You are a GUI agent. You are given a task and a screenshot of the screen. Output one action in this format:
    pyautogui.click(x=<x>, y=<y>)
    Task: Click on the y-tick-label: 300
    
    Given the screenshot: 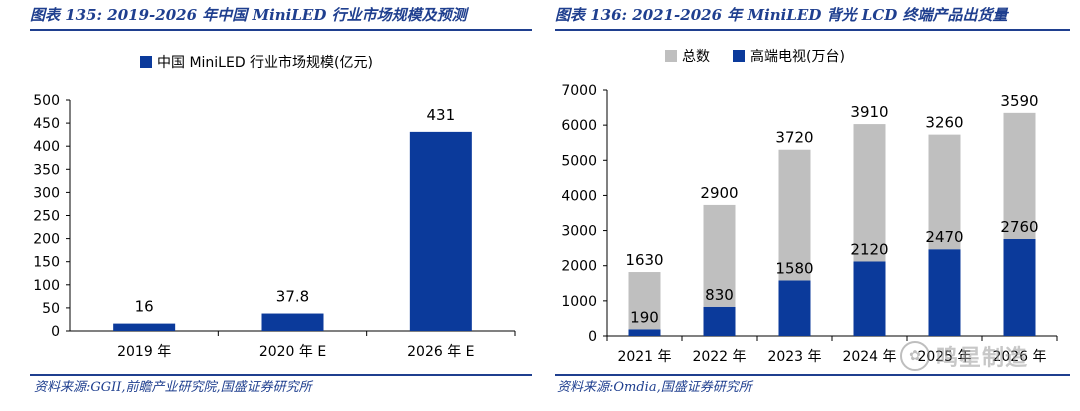 What is the action you would take?
    pyautogui.click(x=46, y=193)
    